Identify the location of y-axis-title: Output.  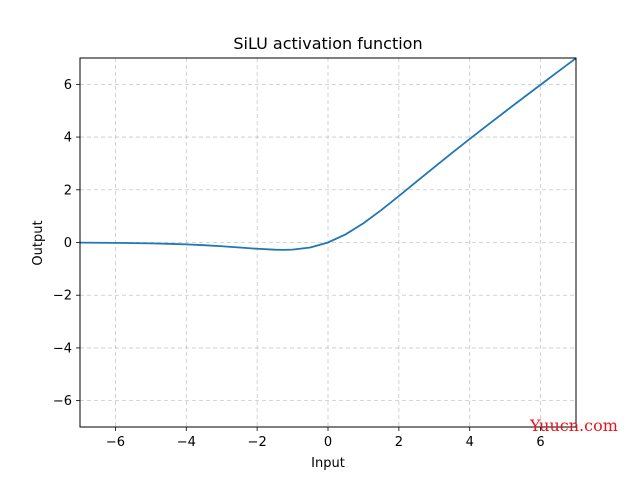
(38, 242).